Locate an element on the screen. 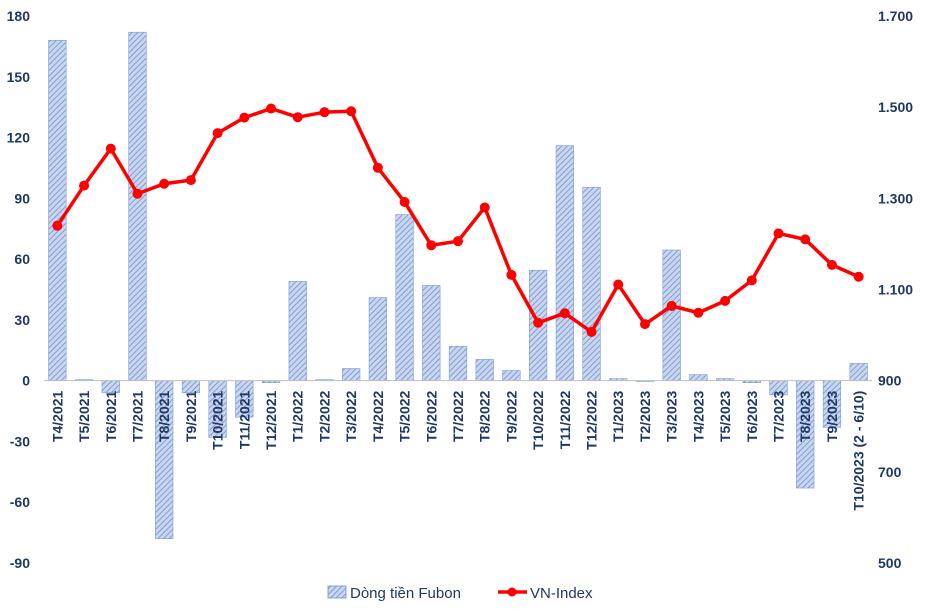  right-tick-label: 1.500 is located at coordinates (895, 107).